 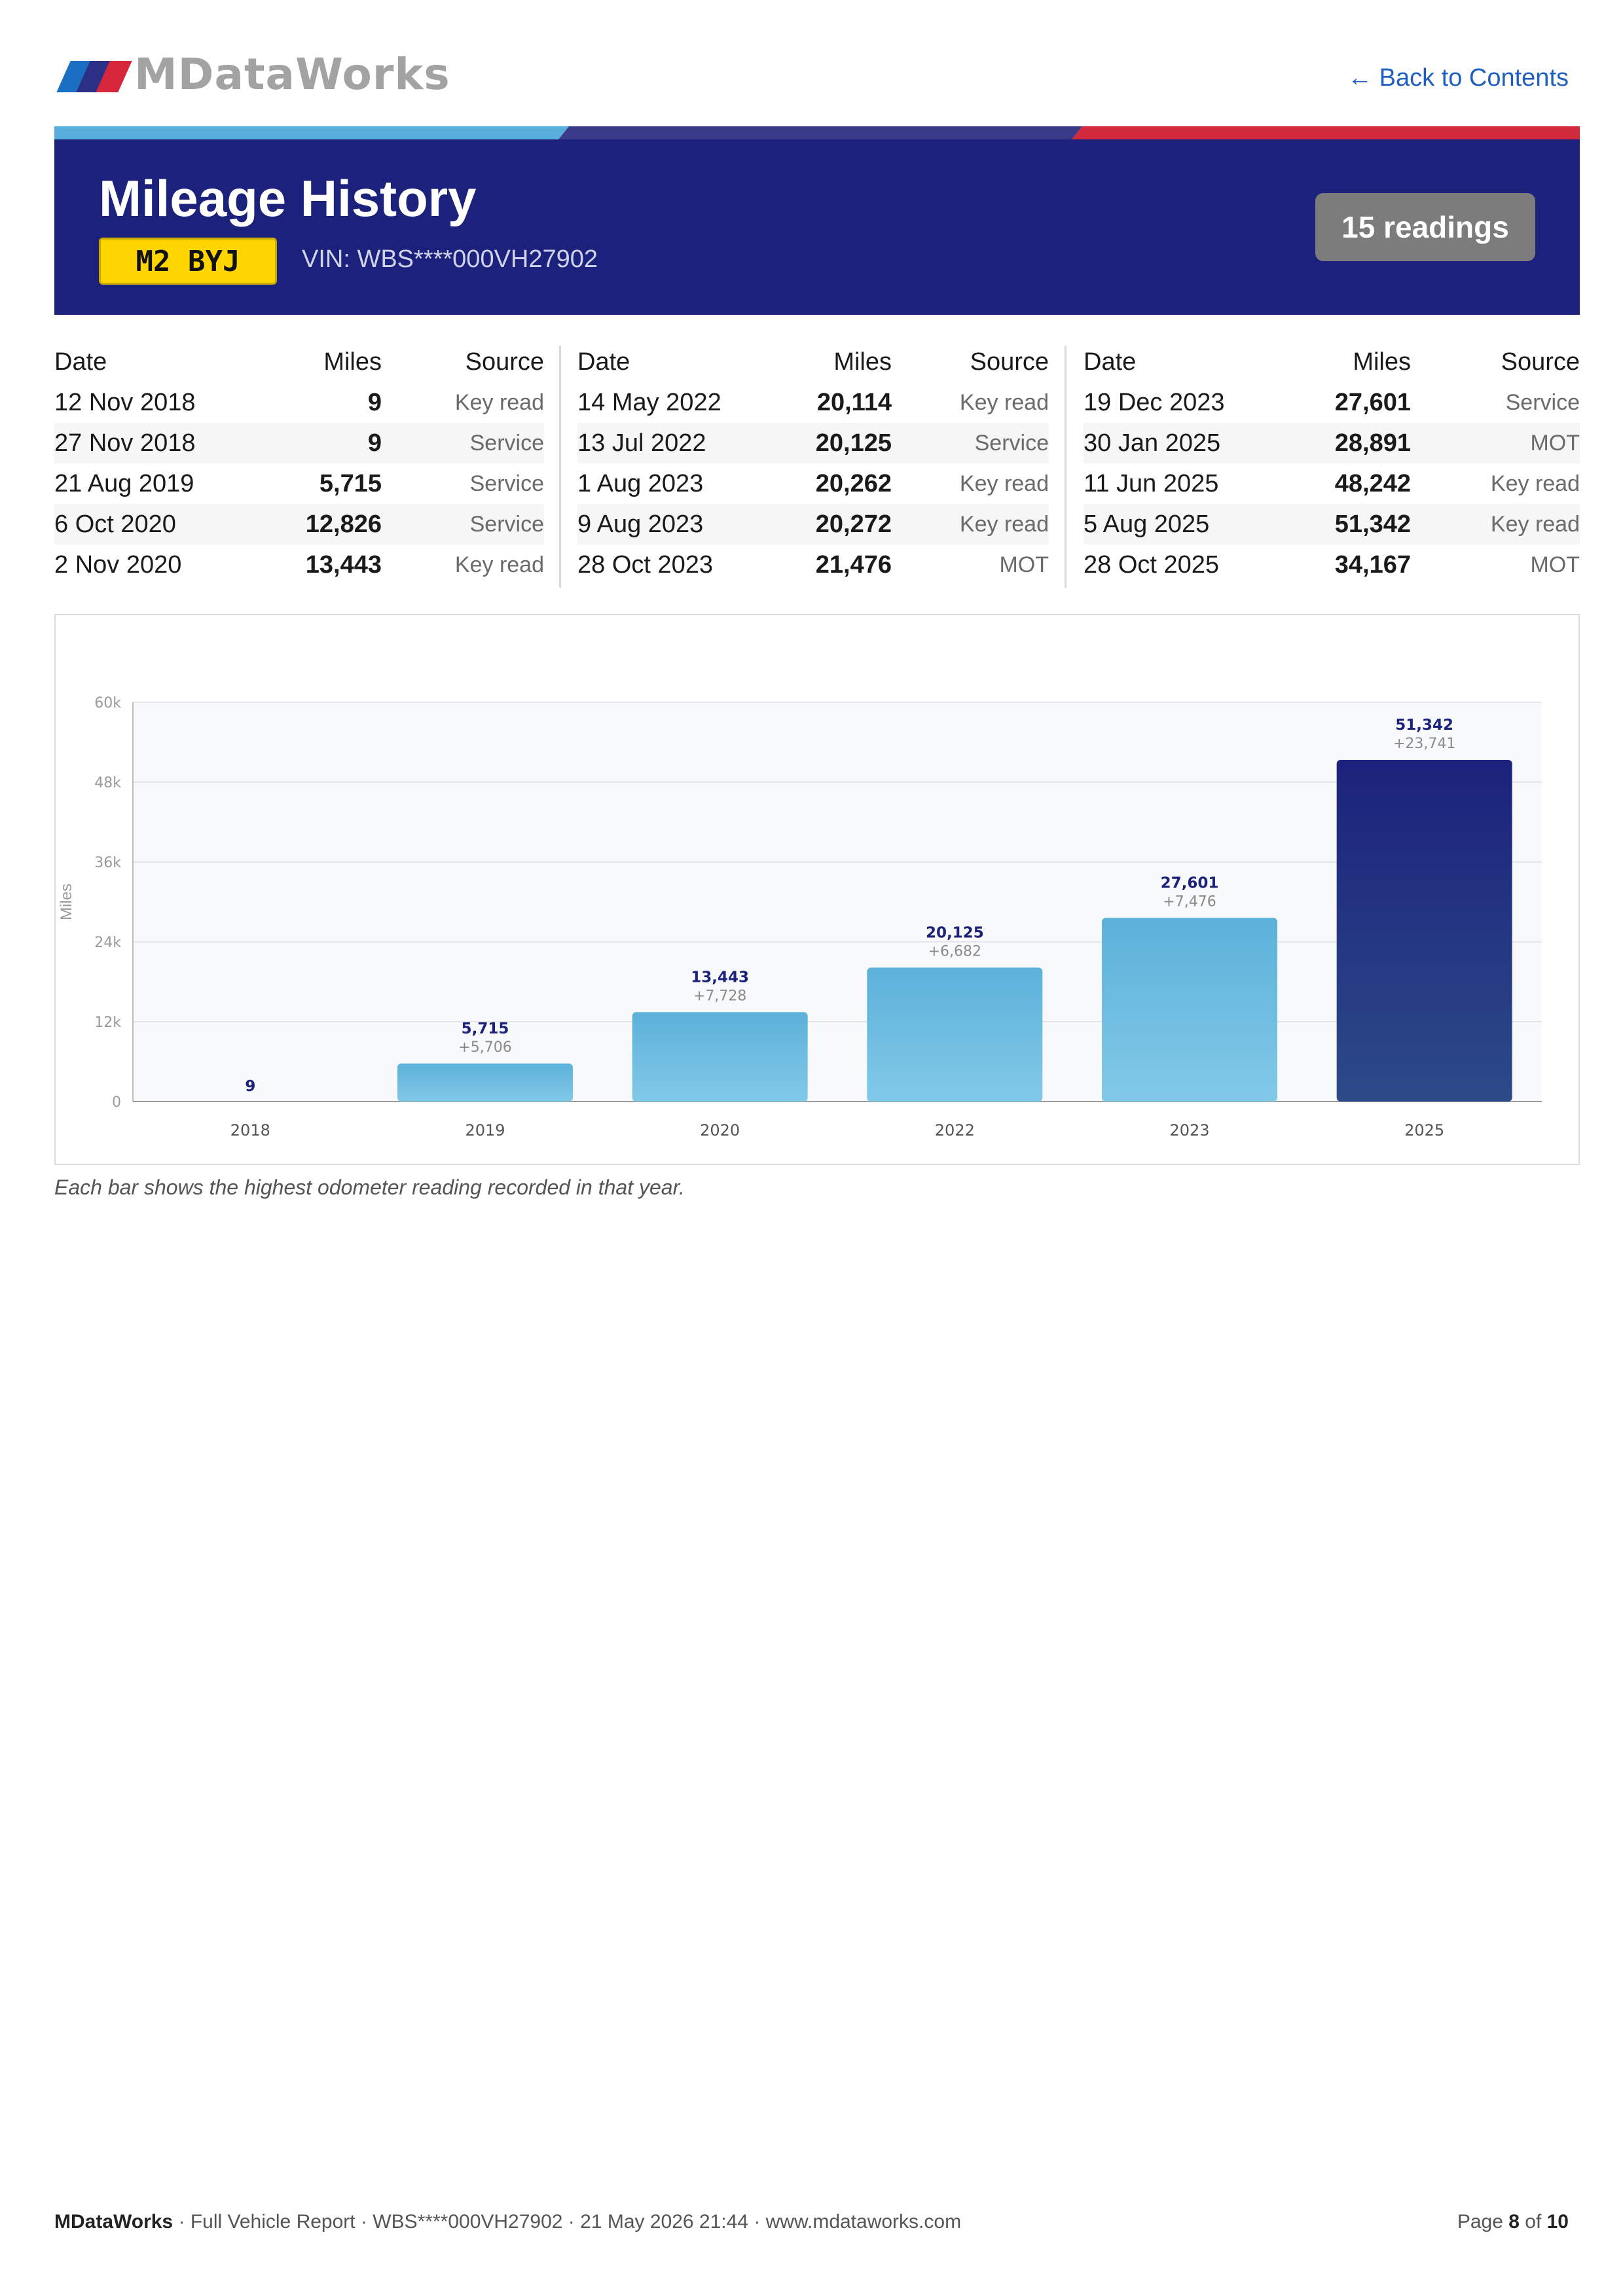 What do you see at coordinates (720, 1130) in the screenshot?
I see `x-tick-label: 2020` at bounding box center [720, 1130].